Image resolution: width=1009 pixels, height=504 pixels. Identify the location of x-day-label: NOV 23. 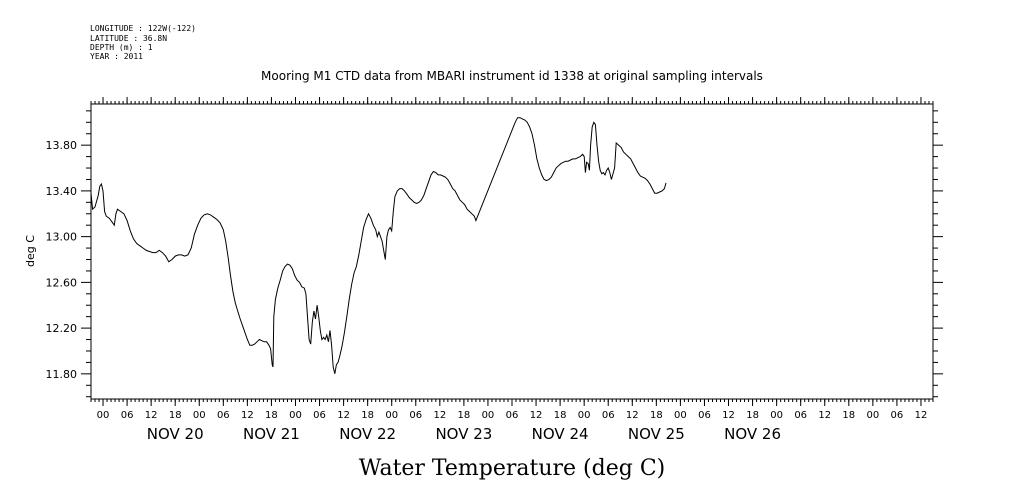
(463, 434).